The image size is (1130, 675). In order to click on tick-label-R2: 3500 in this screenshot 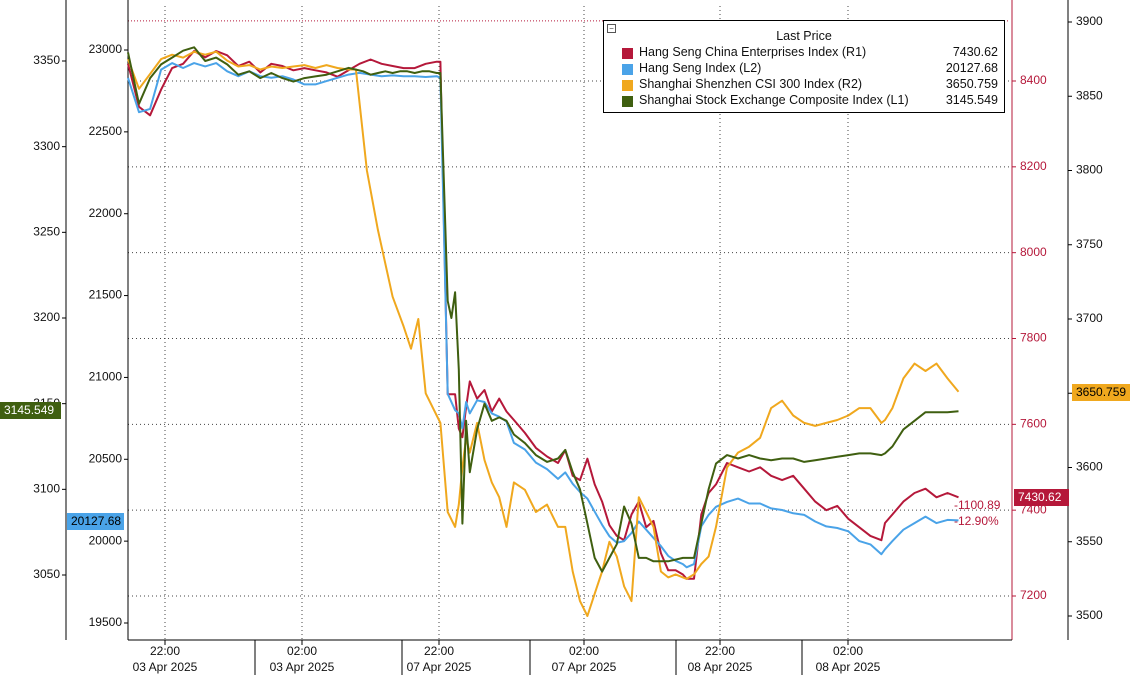, I will do `click(1089, 615)`.